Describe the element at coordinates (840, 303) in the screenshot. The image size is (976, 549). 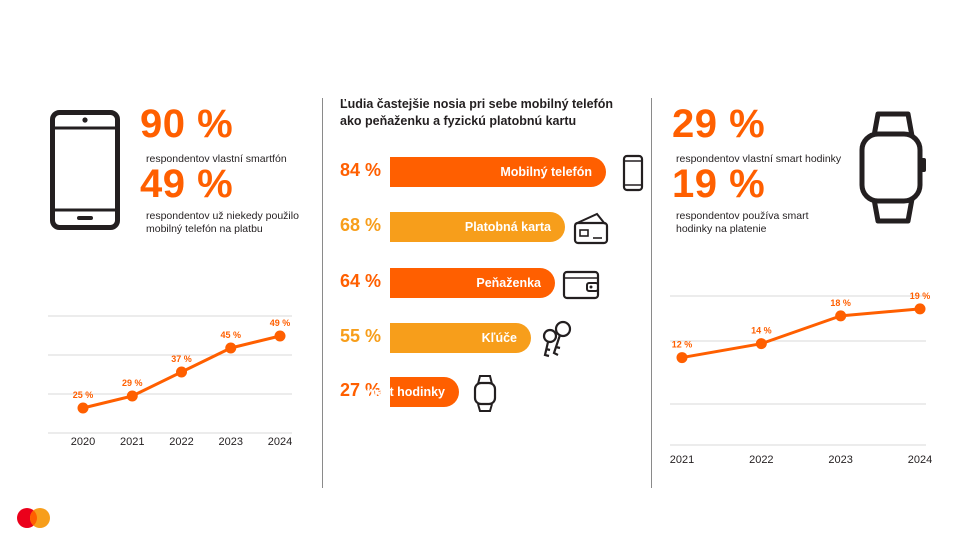
I see `data-label: 18 %` at that location.